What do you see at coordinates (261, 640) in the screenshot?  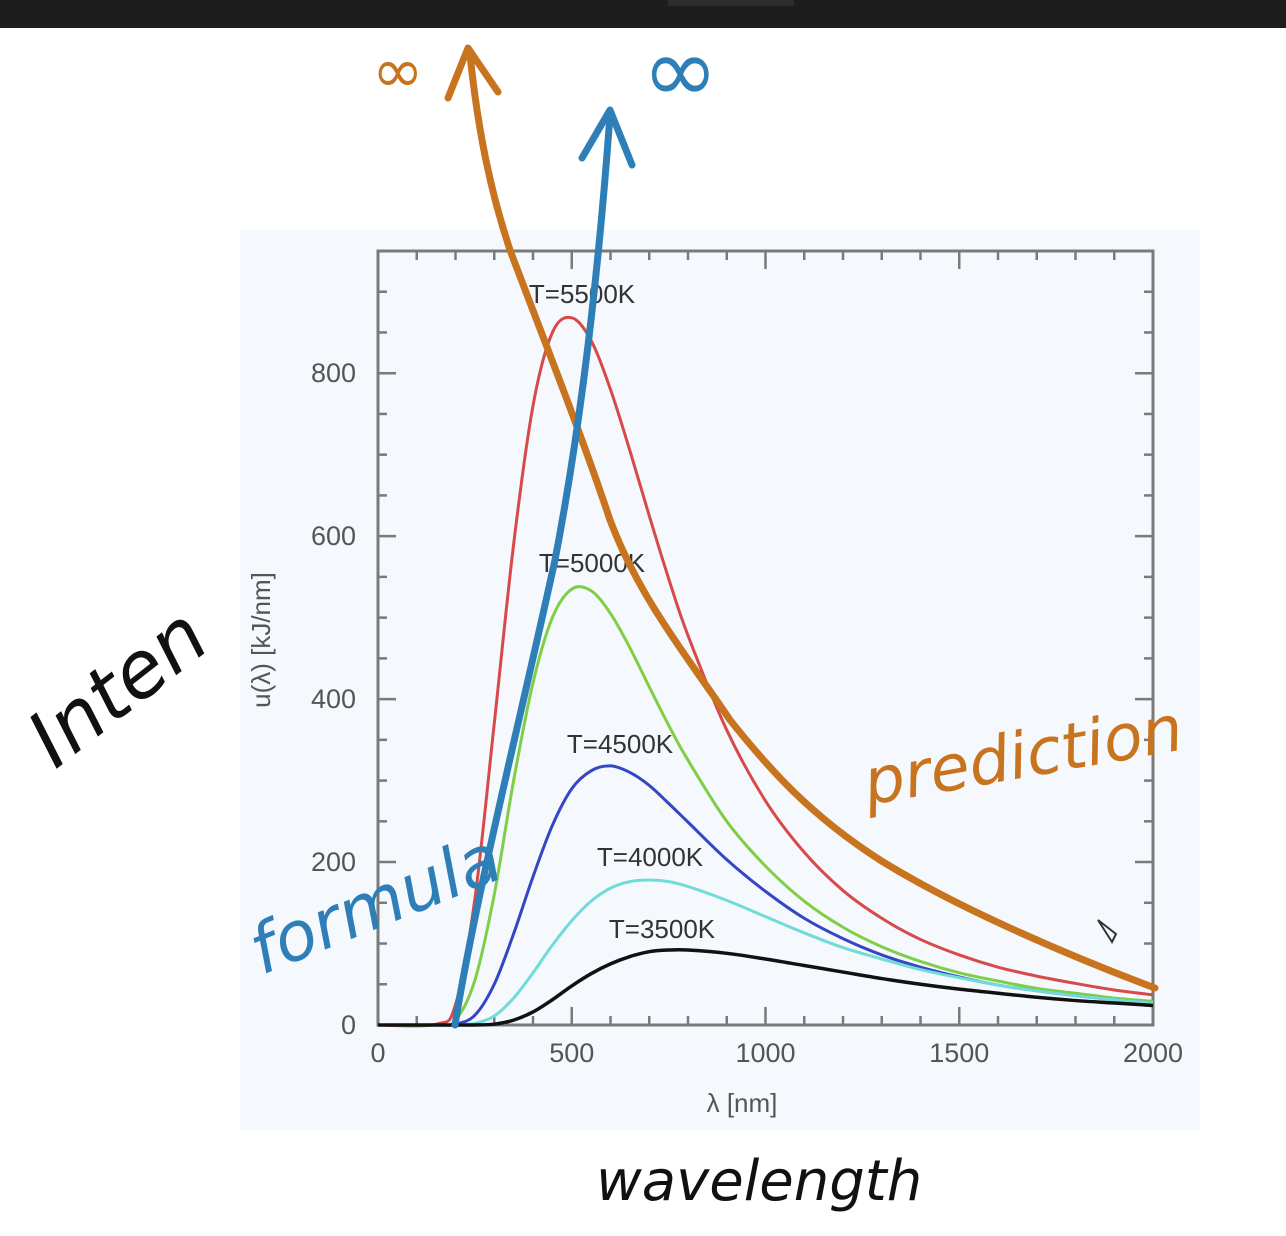 I see `y-axis-label: u(λ) [kJ/nm]` at bounding box center [261, 640].